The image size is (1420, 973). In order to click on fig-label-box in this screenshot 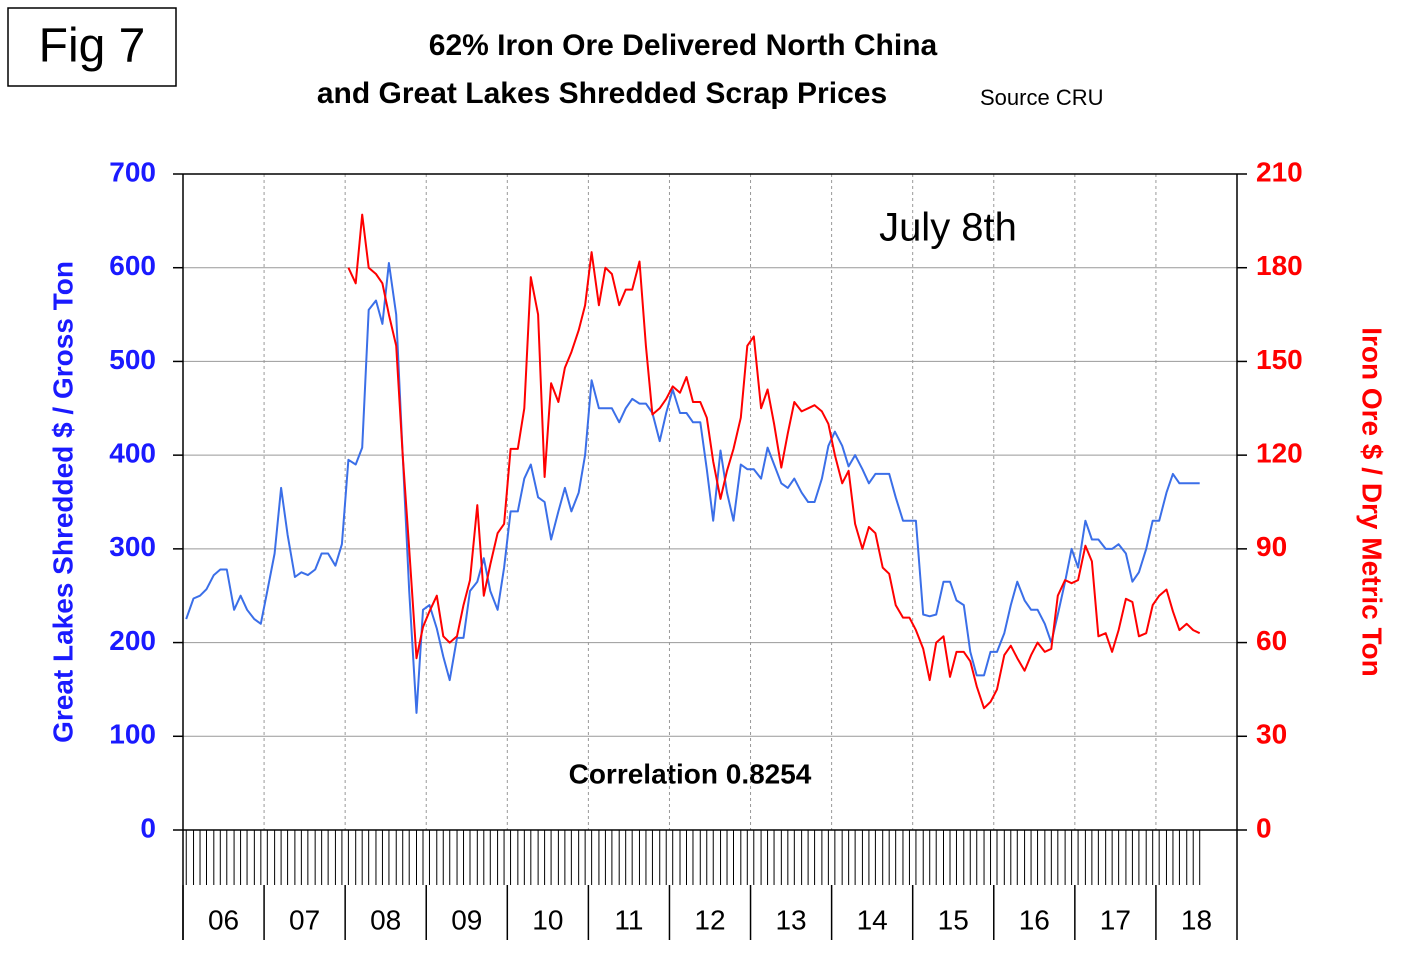, I will do `click(92, 47)`.